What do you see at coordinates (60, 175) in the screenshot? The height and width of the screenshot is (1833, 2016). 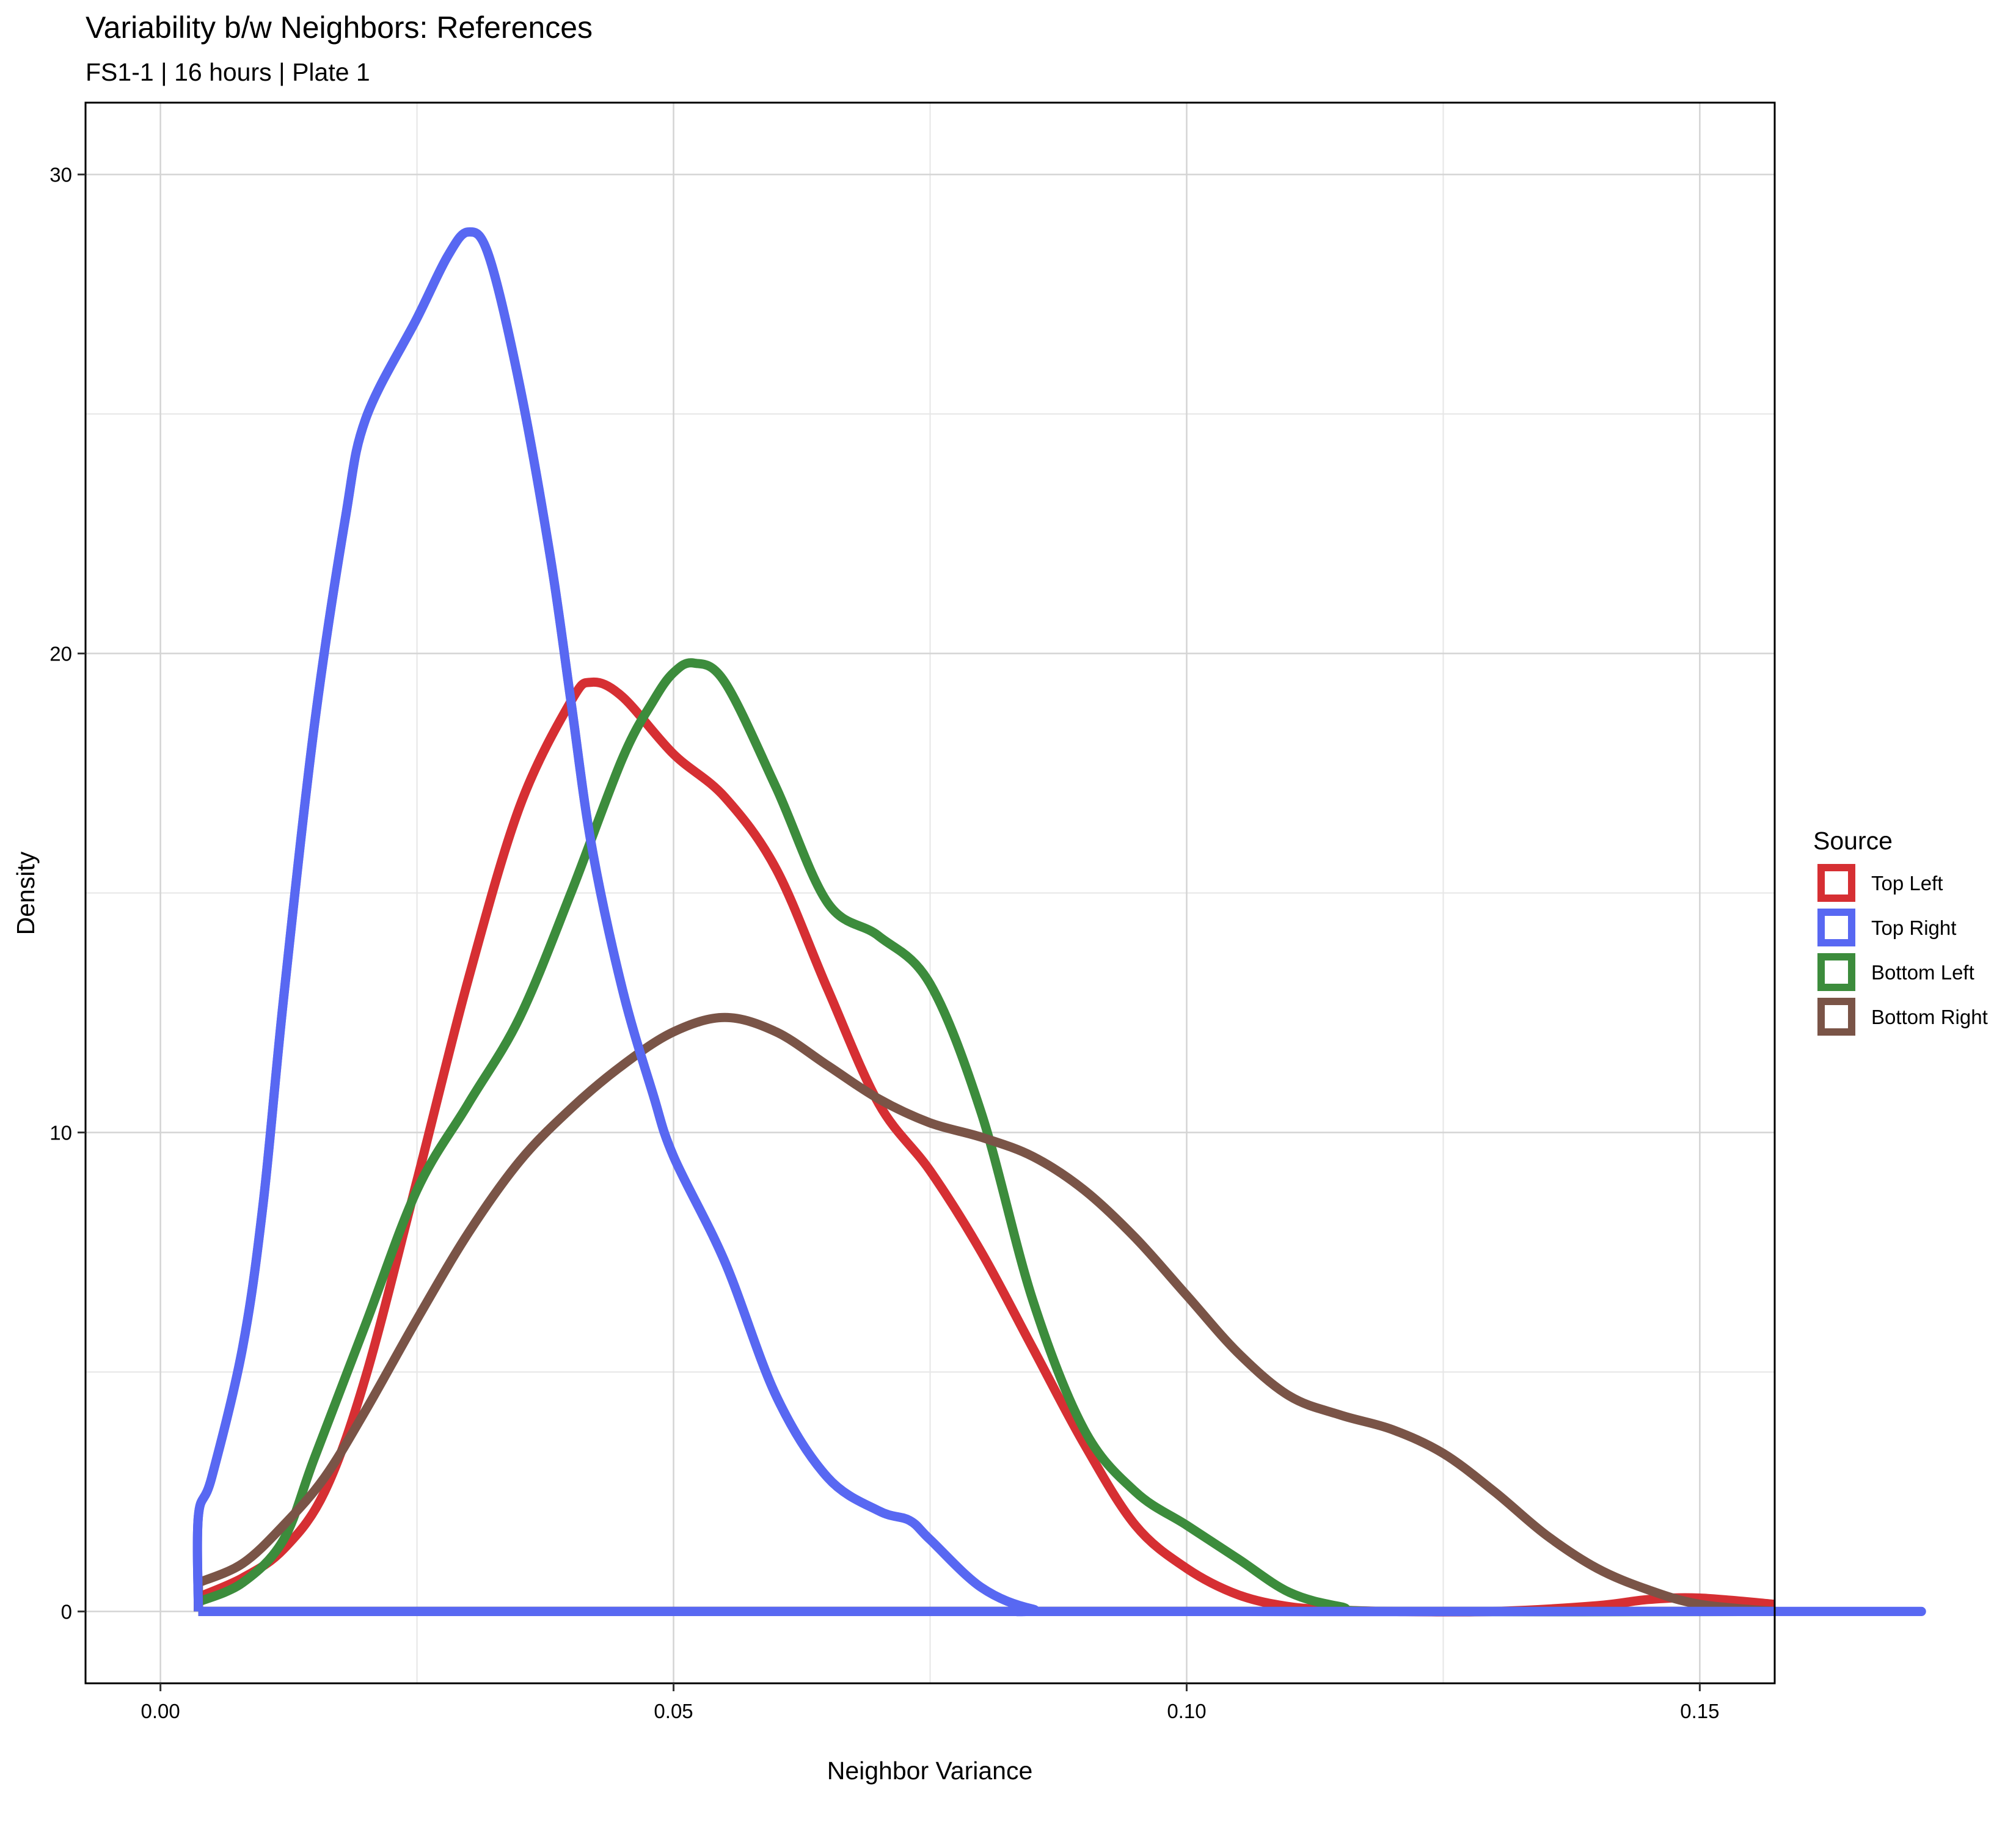 I see `y-tick-label: 30` at bounding box center [60, 175].